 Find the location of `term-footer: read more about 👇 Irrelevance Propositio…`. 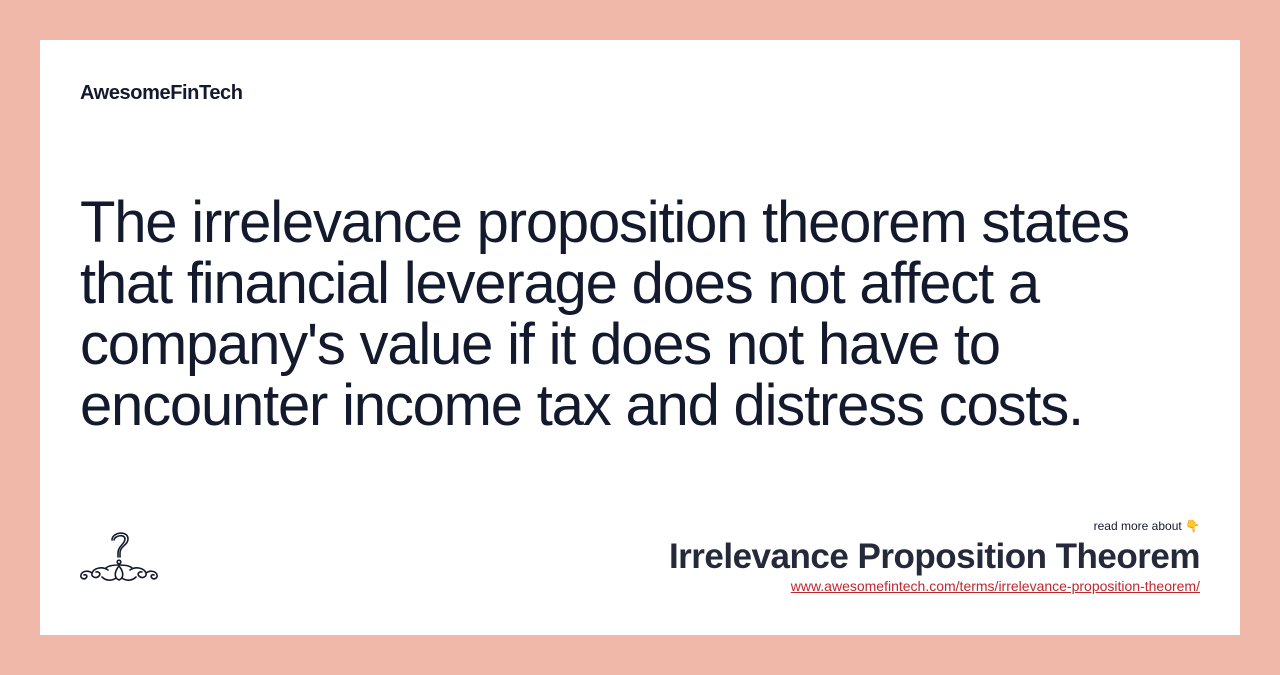

term-footer: read more about 👇 Irrelevance Propositio… is located at coordinates (934, 557).